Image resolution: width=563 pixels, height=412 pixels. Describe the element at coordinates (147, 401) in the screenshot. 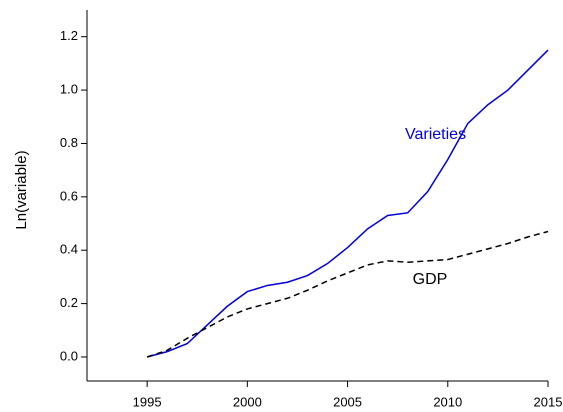

I see `x-tick-label: 1995` at that location.